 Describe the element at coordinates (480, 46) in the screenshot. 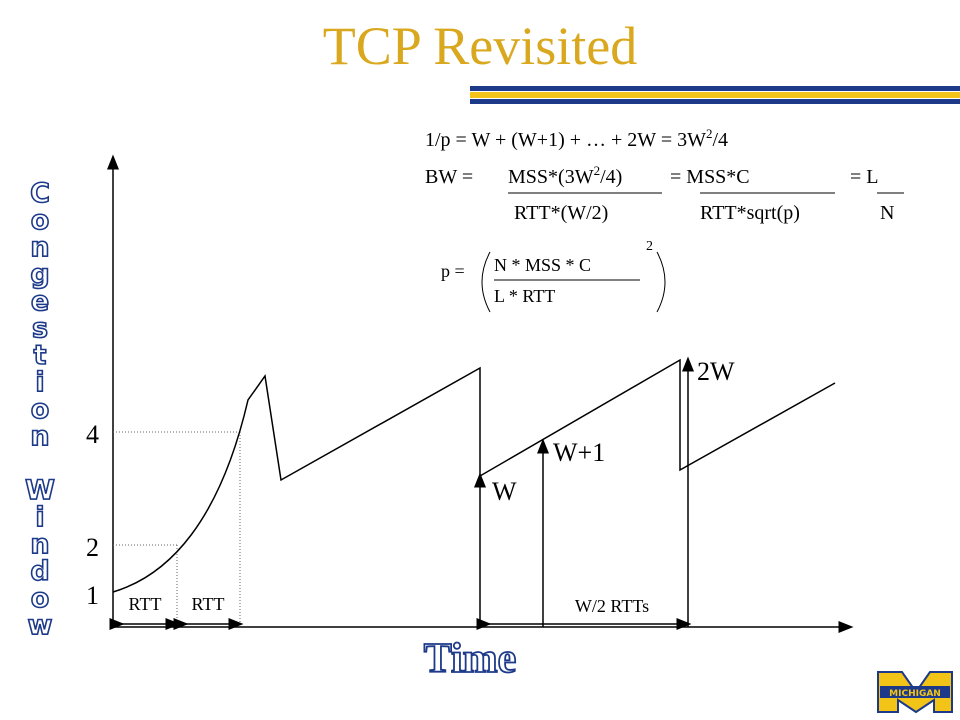

I see `title: TCP Revisited` at that location.